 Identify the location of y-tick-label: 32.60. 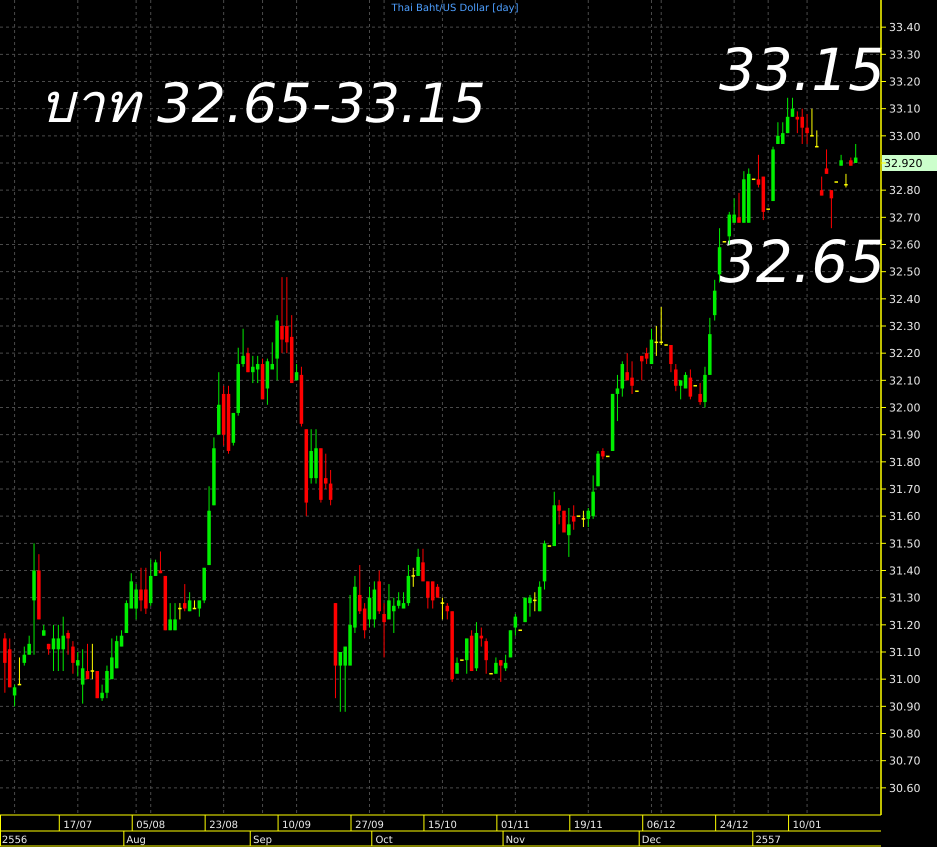
(904, 245).